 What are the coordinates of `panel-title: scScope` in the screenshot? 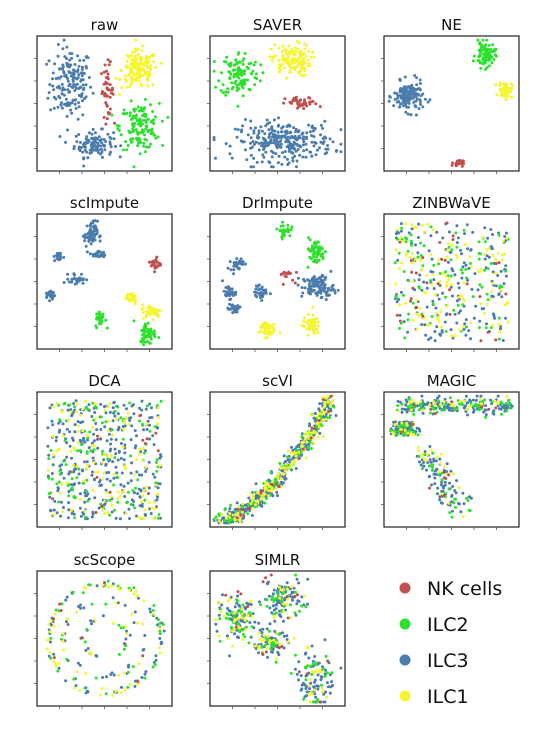 It's located at (105, 560).